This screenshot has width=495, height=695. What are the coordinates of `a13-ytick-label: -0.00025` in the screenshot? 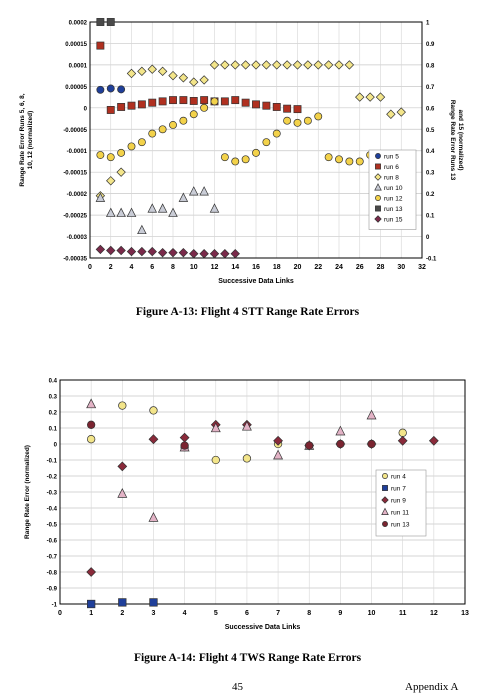 It's located at (75, 217).